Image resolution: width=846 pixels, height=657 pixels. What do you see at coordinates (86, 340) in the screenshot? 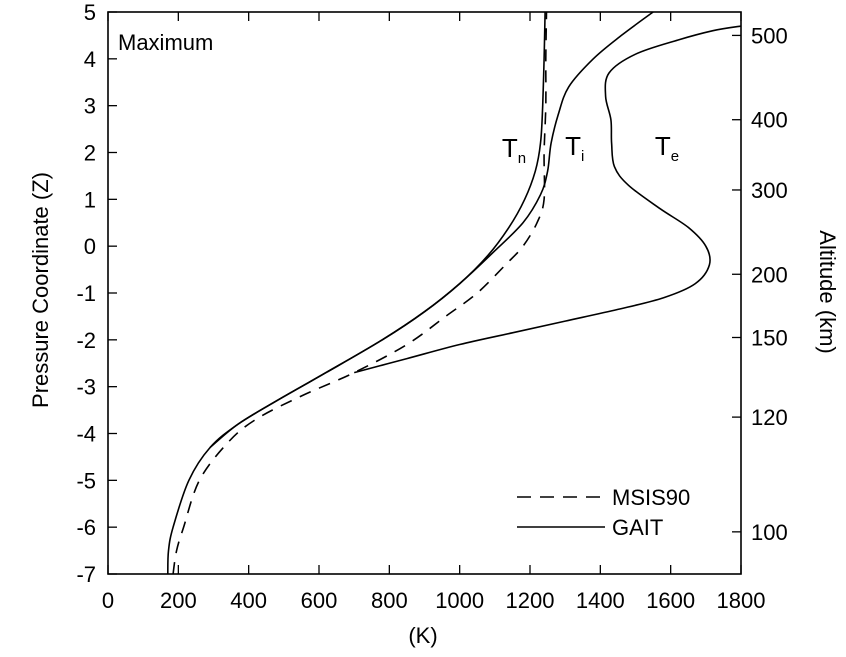
I see `y-tick-label: -2` at bounding box center [86, 340].